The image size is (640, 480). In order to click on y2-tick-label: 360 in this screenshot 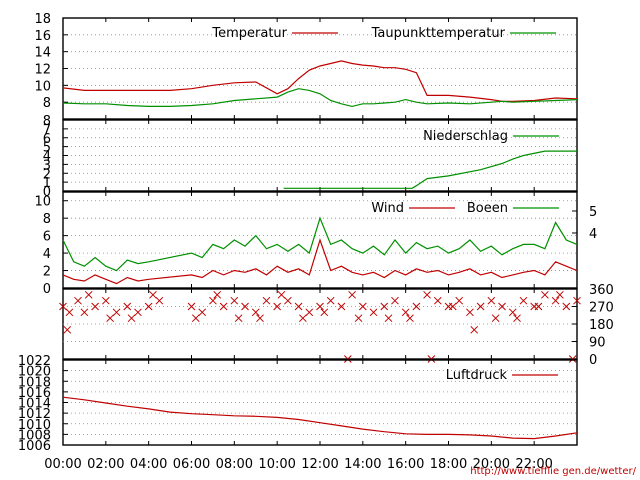, I will do `click(601, 290)`.